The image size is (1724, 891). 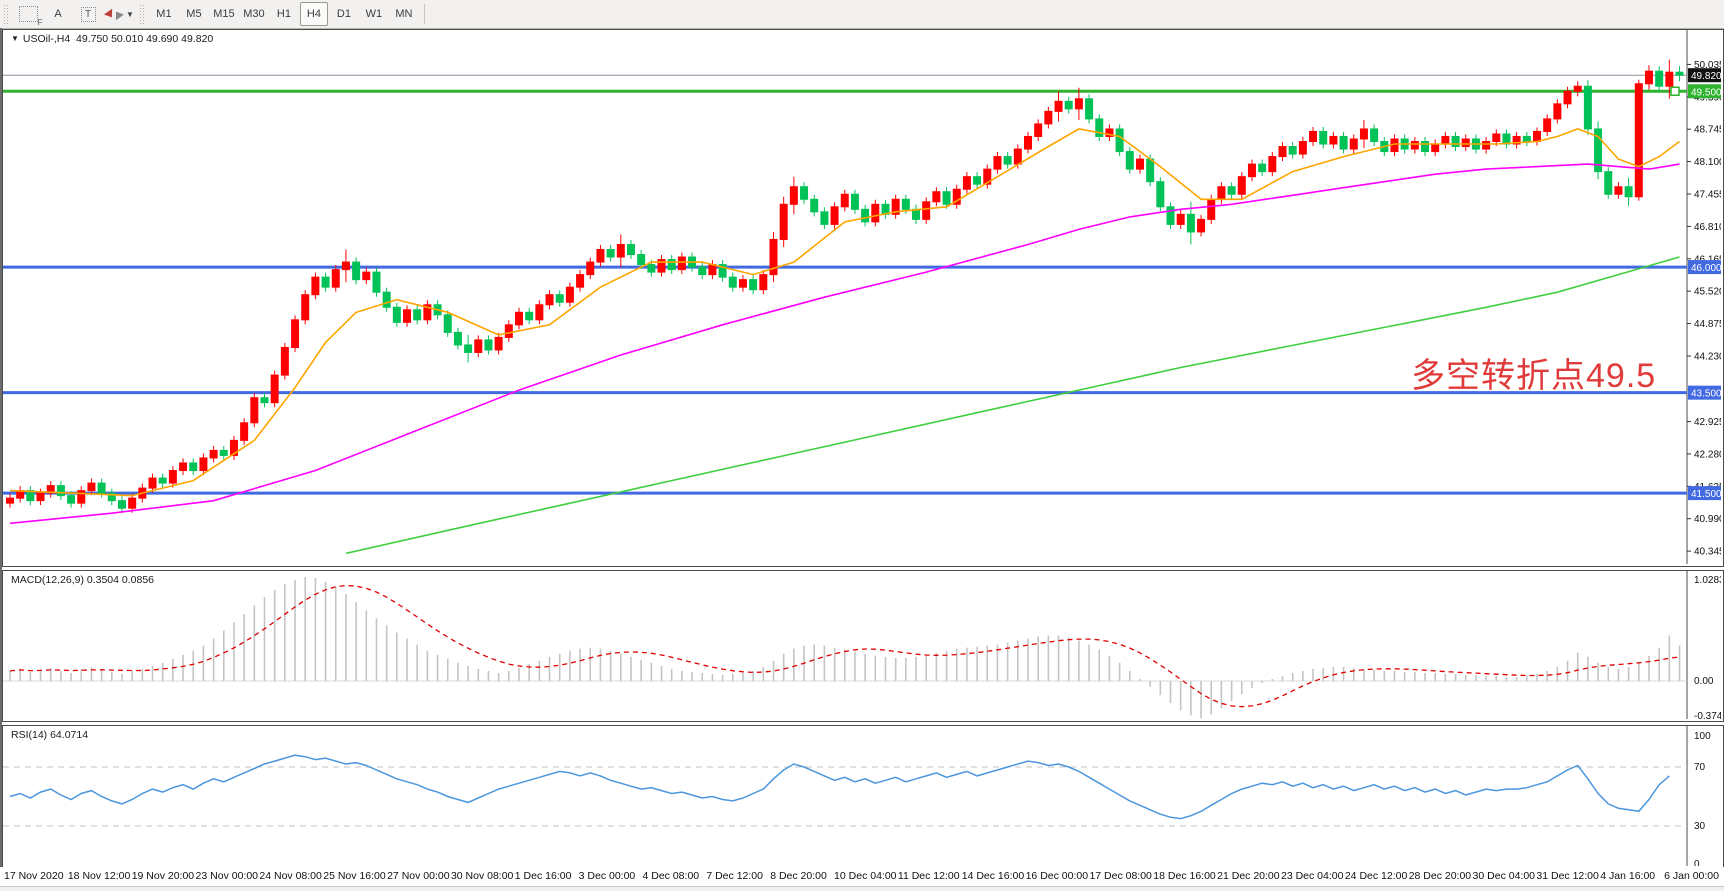 What do you see at coordinates (254, 14) in the screenshot?
I see `timeframe-button-m30: M30` at bounding box center [254, 14].